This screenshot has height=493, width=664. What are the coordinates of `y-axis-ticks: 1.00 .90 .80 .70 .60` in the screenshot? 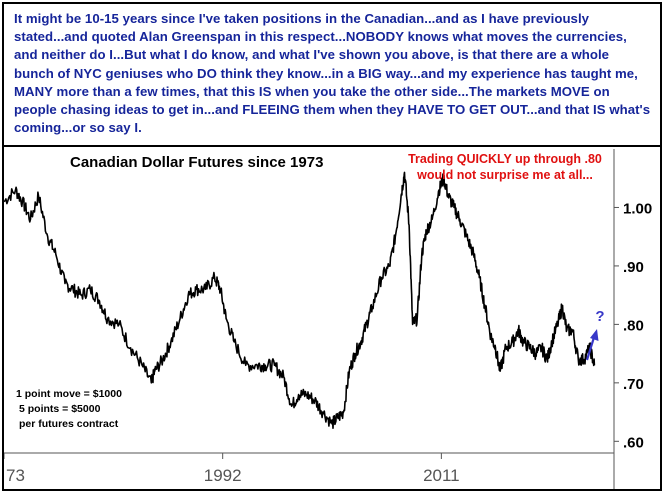 It's located at (633, 325).